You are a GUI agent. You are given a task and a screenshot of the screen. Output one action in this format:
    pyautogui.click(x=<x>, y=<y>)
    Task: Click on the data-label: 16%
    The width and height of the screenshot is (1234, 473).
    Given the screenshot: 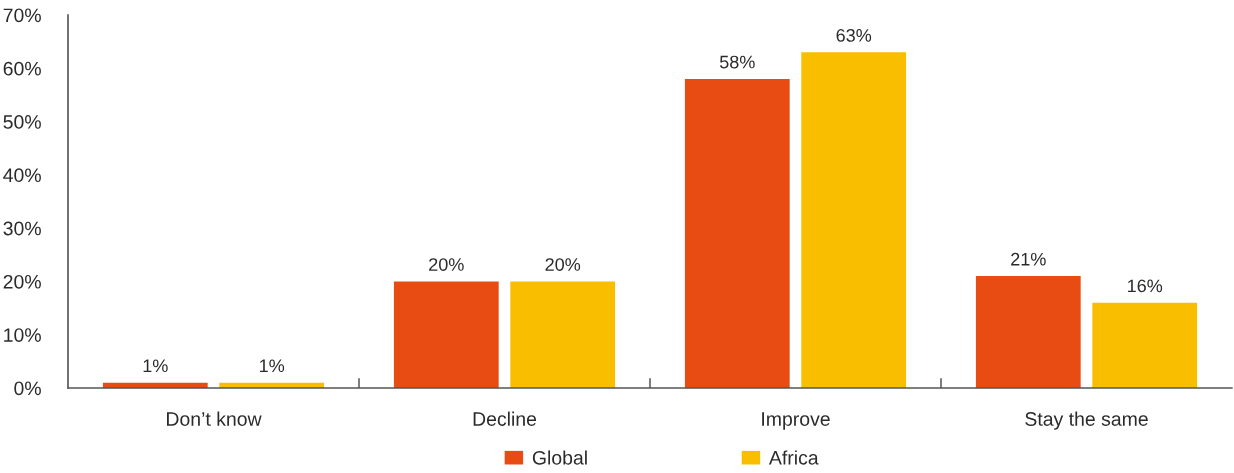 What is the action you would take?
    pyautogui.click(x=1145, y=286)
    